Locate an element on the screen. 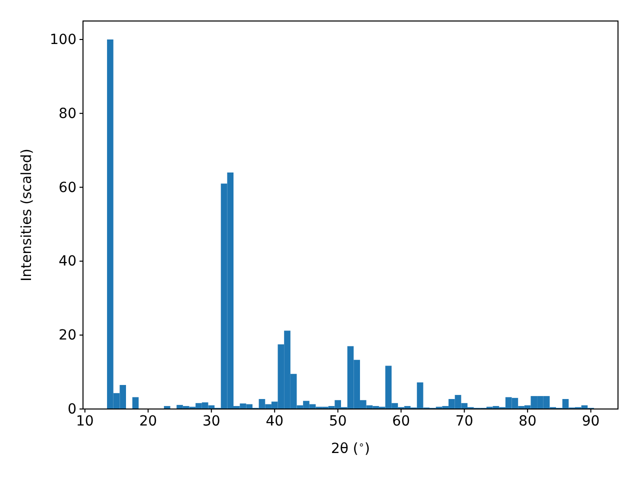  y-axis-title: Intensities (scaled) is located at coordinates (27, 215).